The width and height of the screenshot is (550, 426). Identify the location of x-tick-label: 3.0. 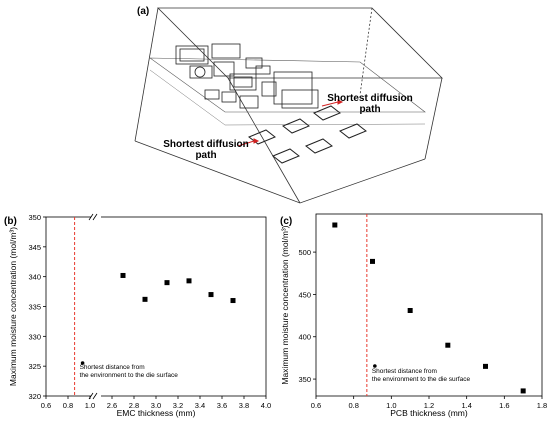
(156, 405).